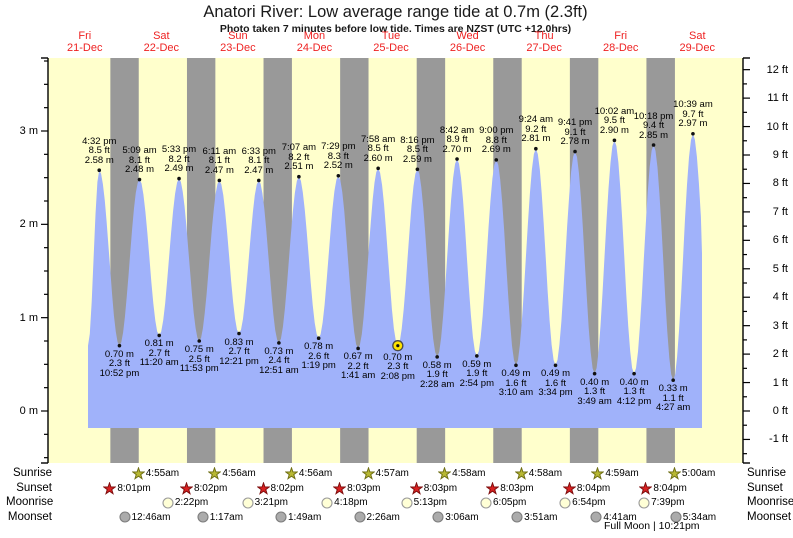 The image size is (793, 538). I want to click on right-axis-tick-label: 7 ft, so click(780, 211).